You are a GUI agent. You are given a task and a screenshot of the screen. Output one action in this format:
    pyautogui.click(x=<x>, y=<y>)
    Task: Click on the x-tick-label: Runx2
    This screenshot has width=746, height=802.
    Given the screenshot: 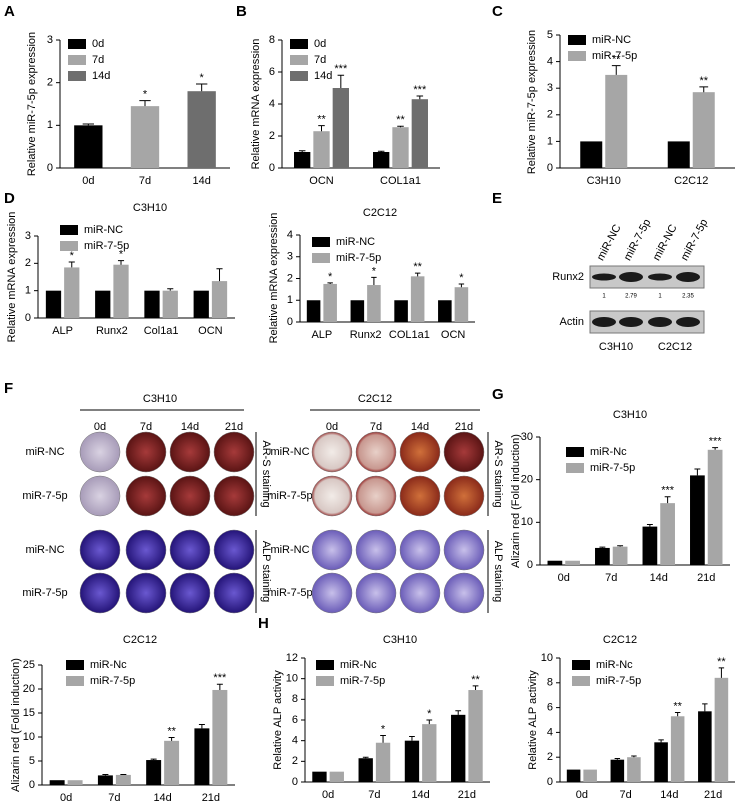 What is the action you would take?
    pyautogui.click(x=366, y=335)
    